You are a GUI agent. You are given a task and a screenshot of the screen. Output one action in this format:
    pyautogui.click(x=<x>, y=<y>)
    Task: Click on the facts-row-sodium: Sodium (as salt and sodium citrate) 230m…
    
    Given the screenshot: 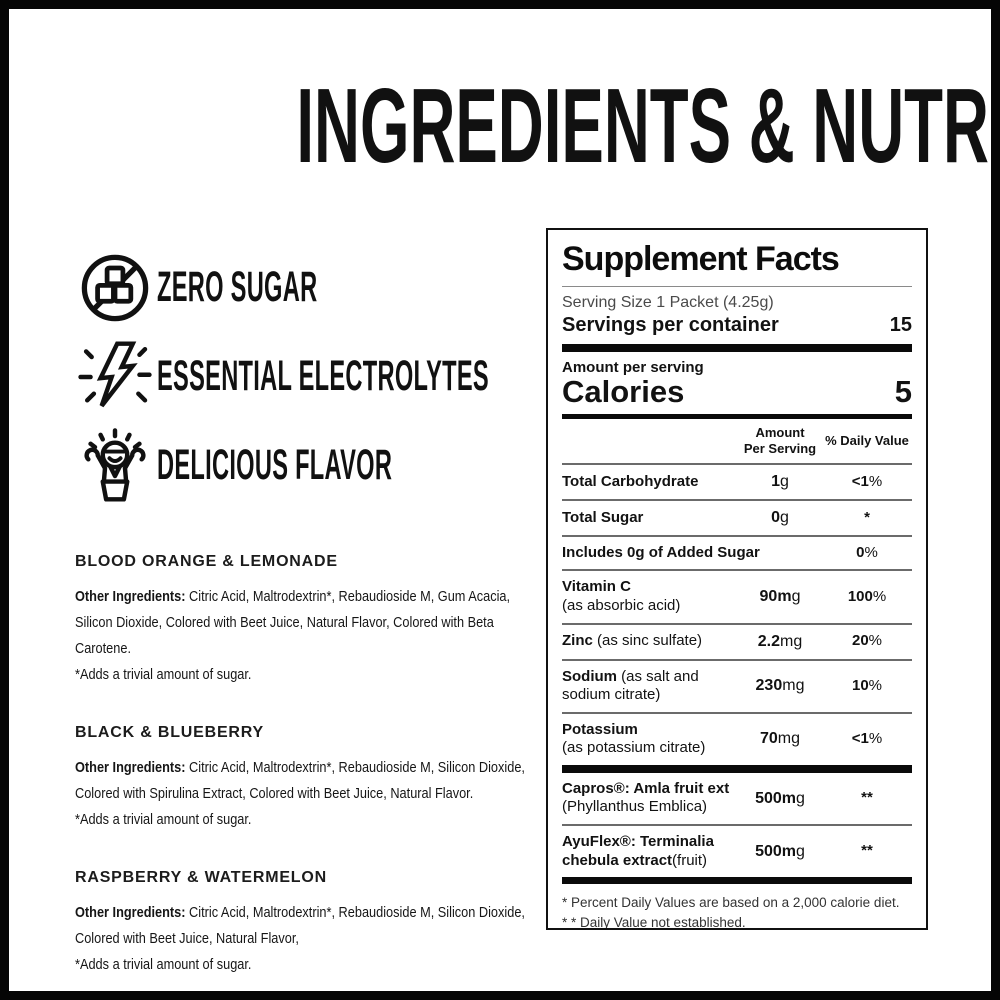 What is the action you would take?
    pyautogui.click(x=737, y=685)
    